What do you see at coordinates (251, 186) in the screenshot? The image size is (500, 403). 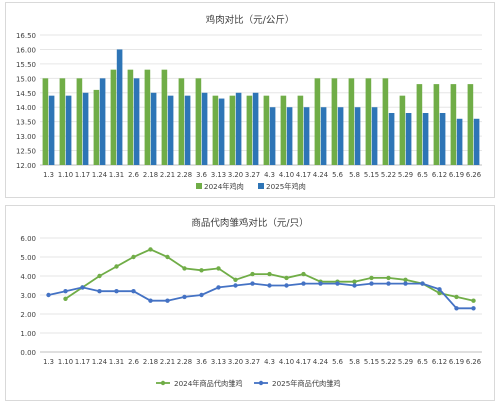 I see `legend: 2024年鸡肉 2025年鸡肉` at bounding box center [251, 186].